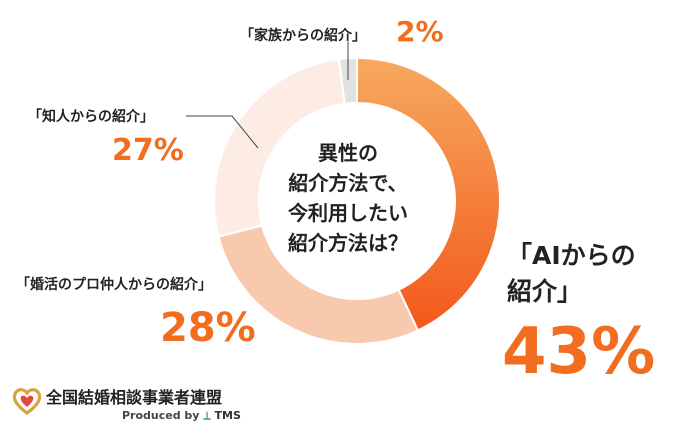  I want to click on tms-brand: TMS, so click(227, 415).